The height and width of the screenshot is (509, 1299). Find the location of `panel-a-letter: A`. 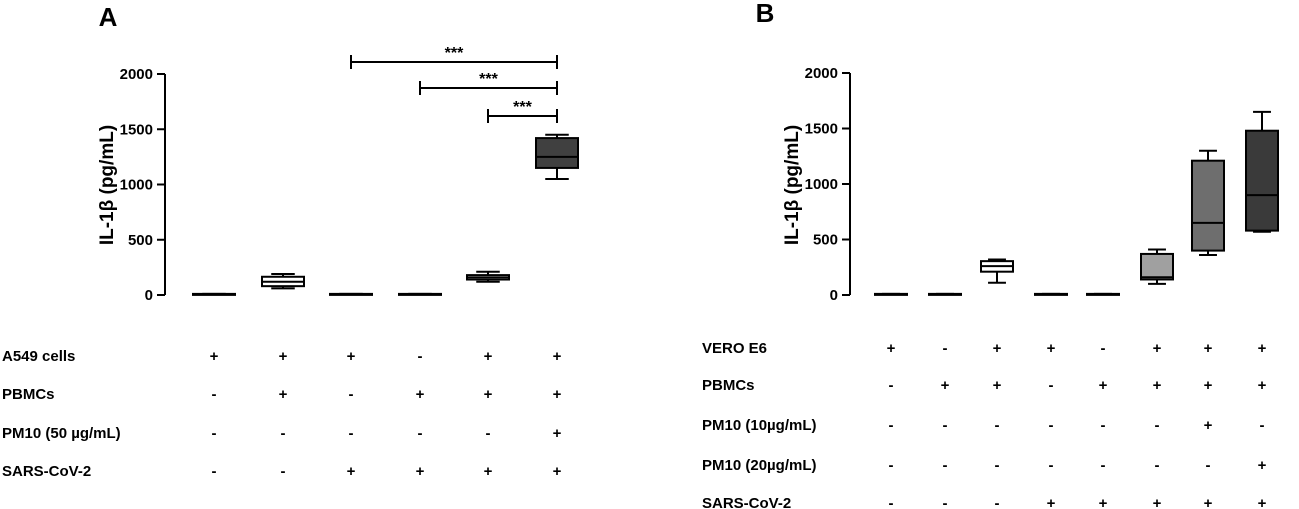

panel-a-letter: A is located at coordinates (108, 17).